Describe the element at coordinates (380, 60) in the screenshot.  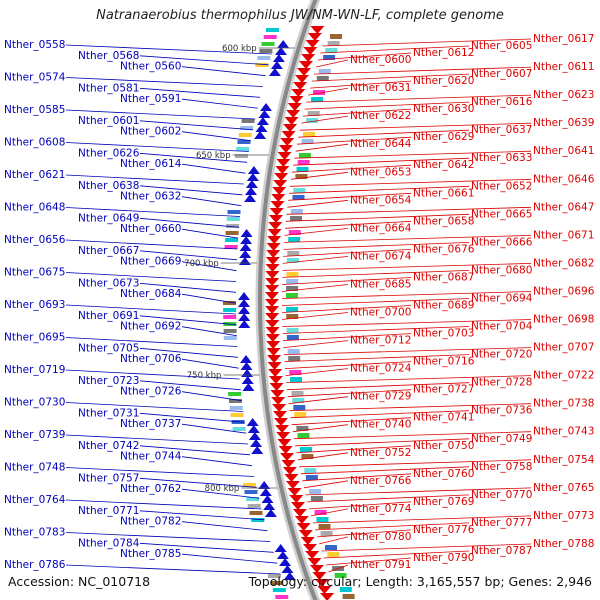
I see `right-gene-label: Nther_0600` at that location.